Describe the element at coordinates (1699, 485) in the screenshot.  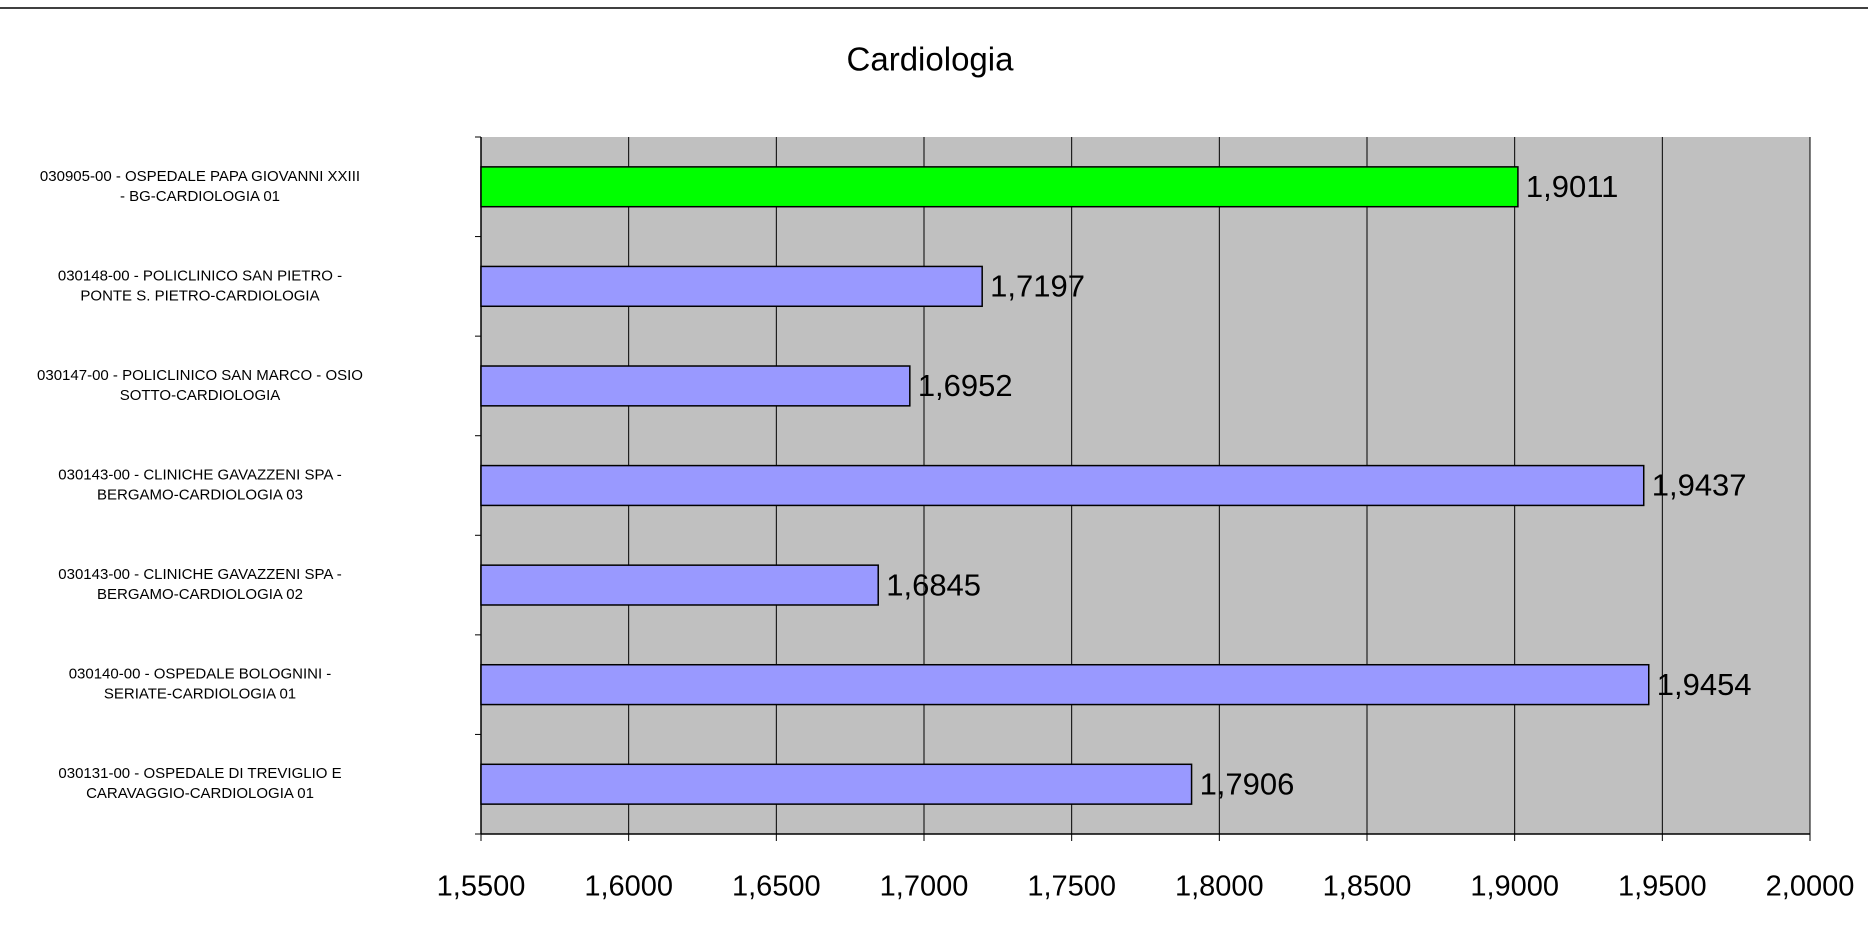
I see `value-label: 1,9437` at that location.